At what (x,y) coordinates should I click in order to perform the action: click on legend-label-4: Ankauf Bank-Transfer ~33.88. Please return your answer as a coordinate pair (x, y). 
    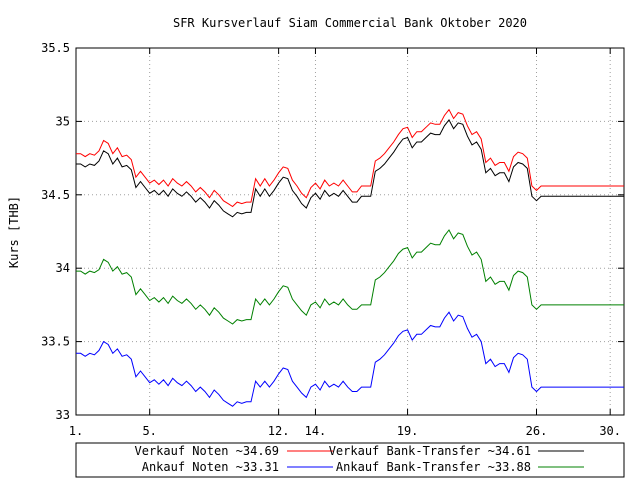
    Looking at the image, I should click on (433, 467).